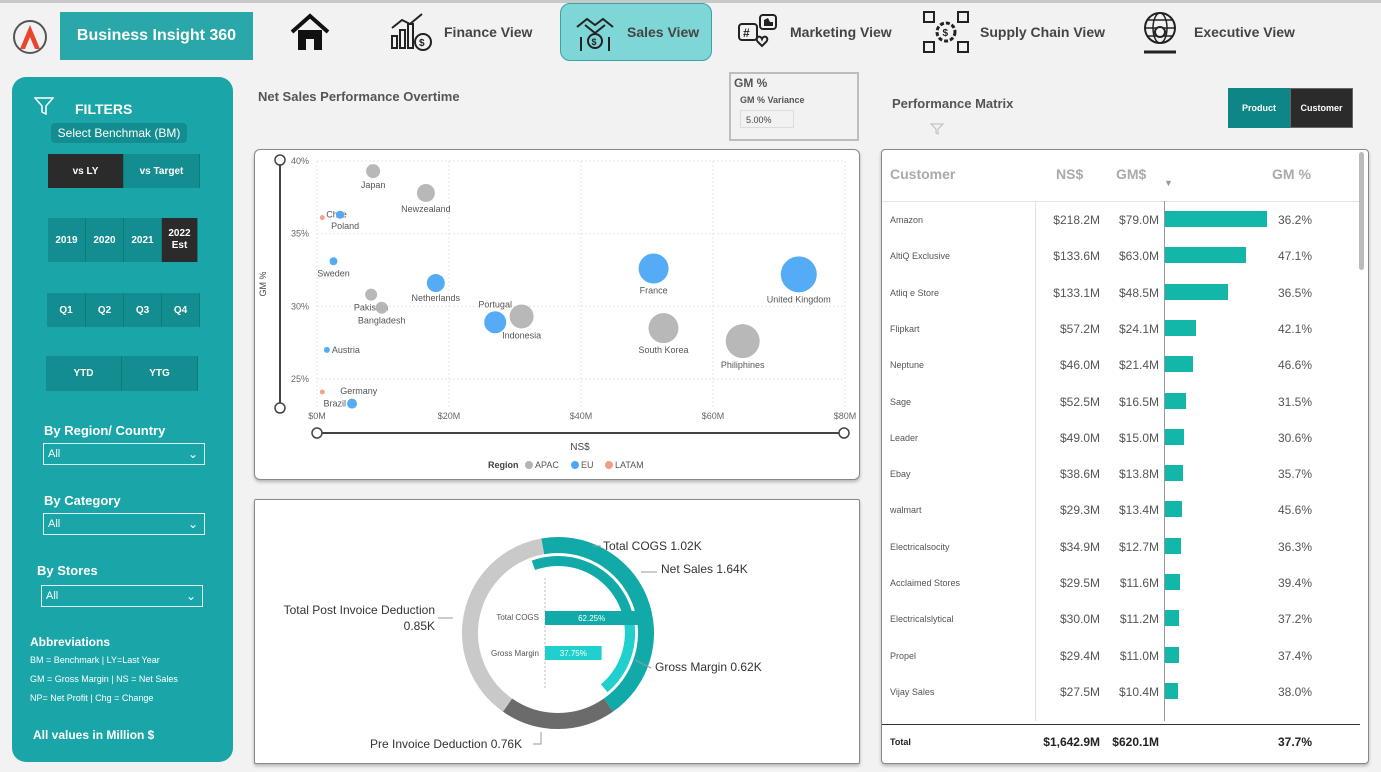  I want to click on year-2019: 2019, so click(67, 240).